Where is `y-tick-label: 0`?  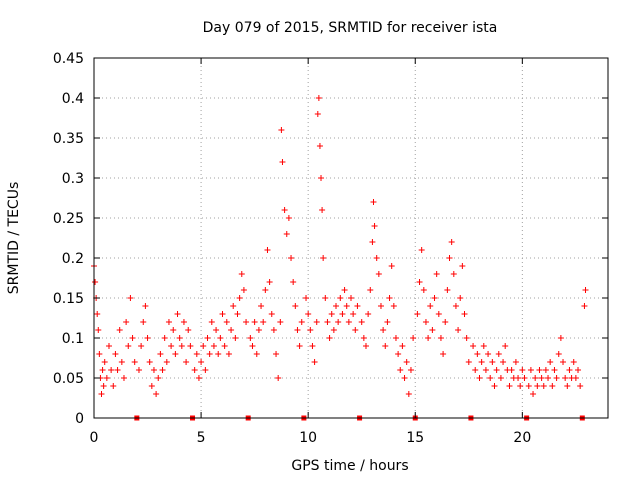
y-tick-label: 0 is located at coordinates (79, 419).